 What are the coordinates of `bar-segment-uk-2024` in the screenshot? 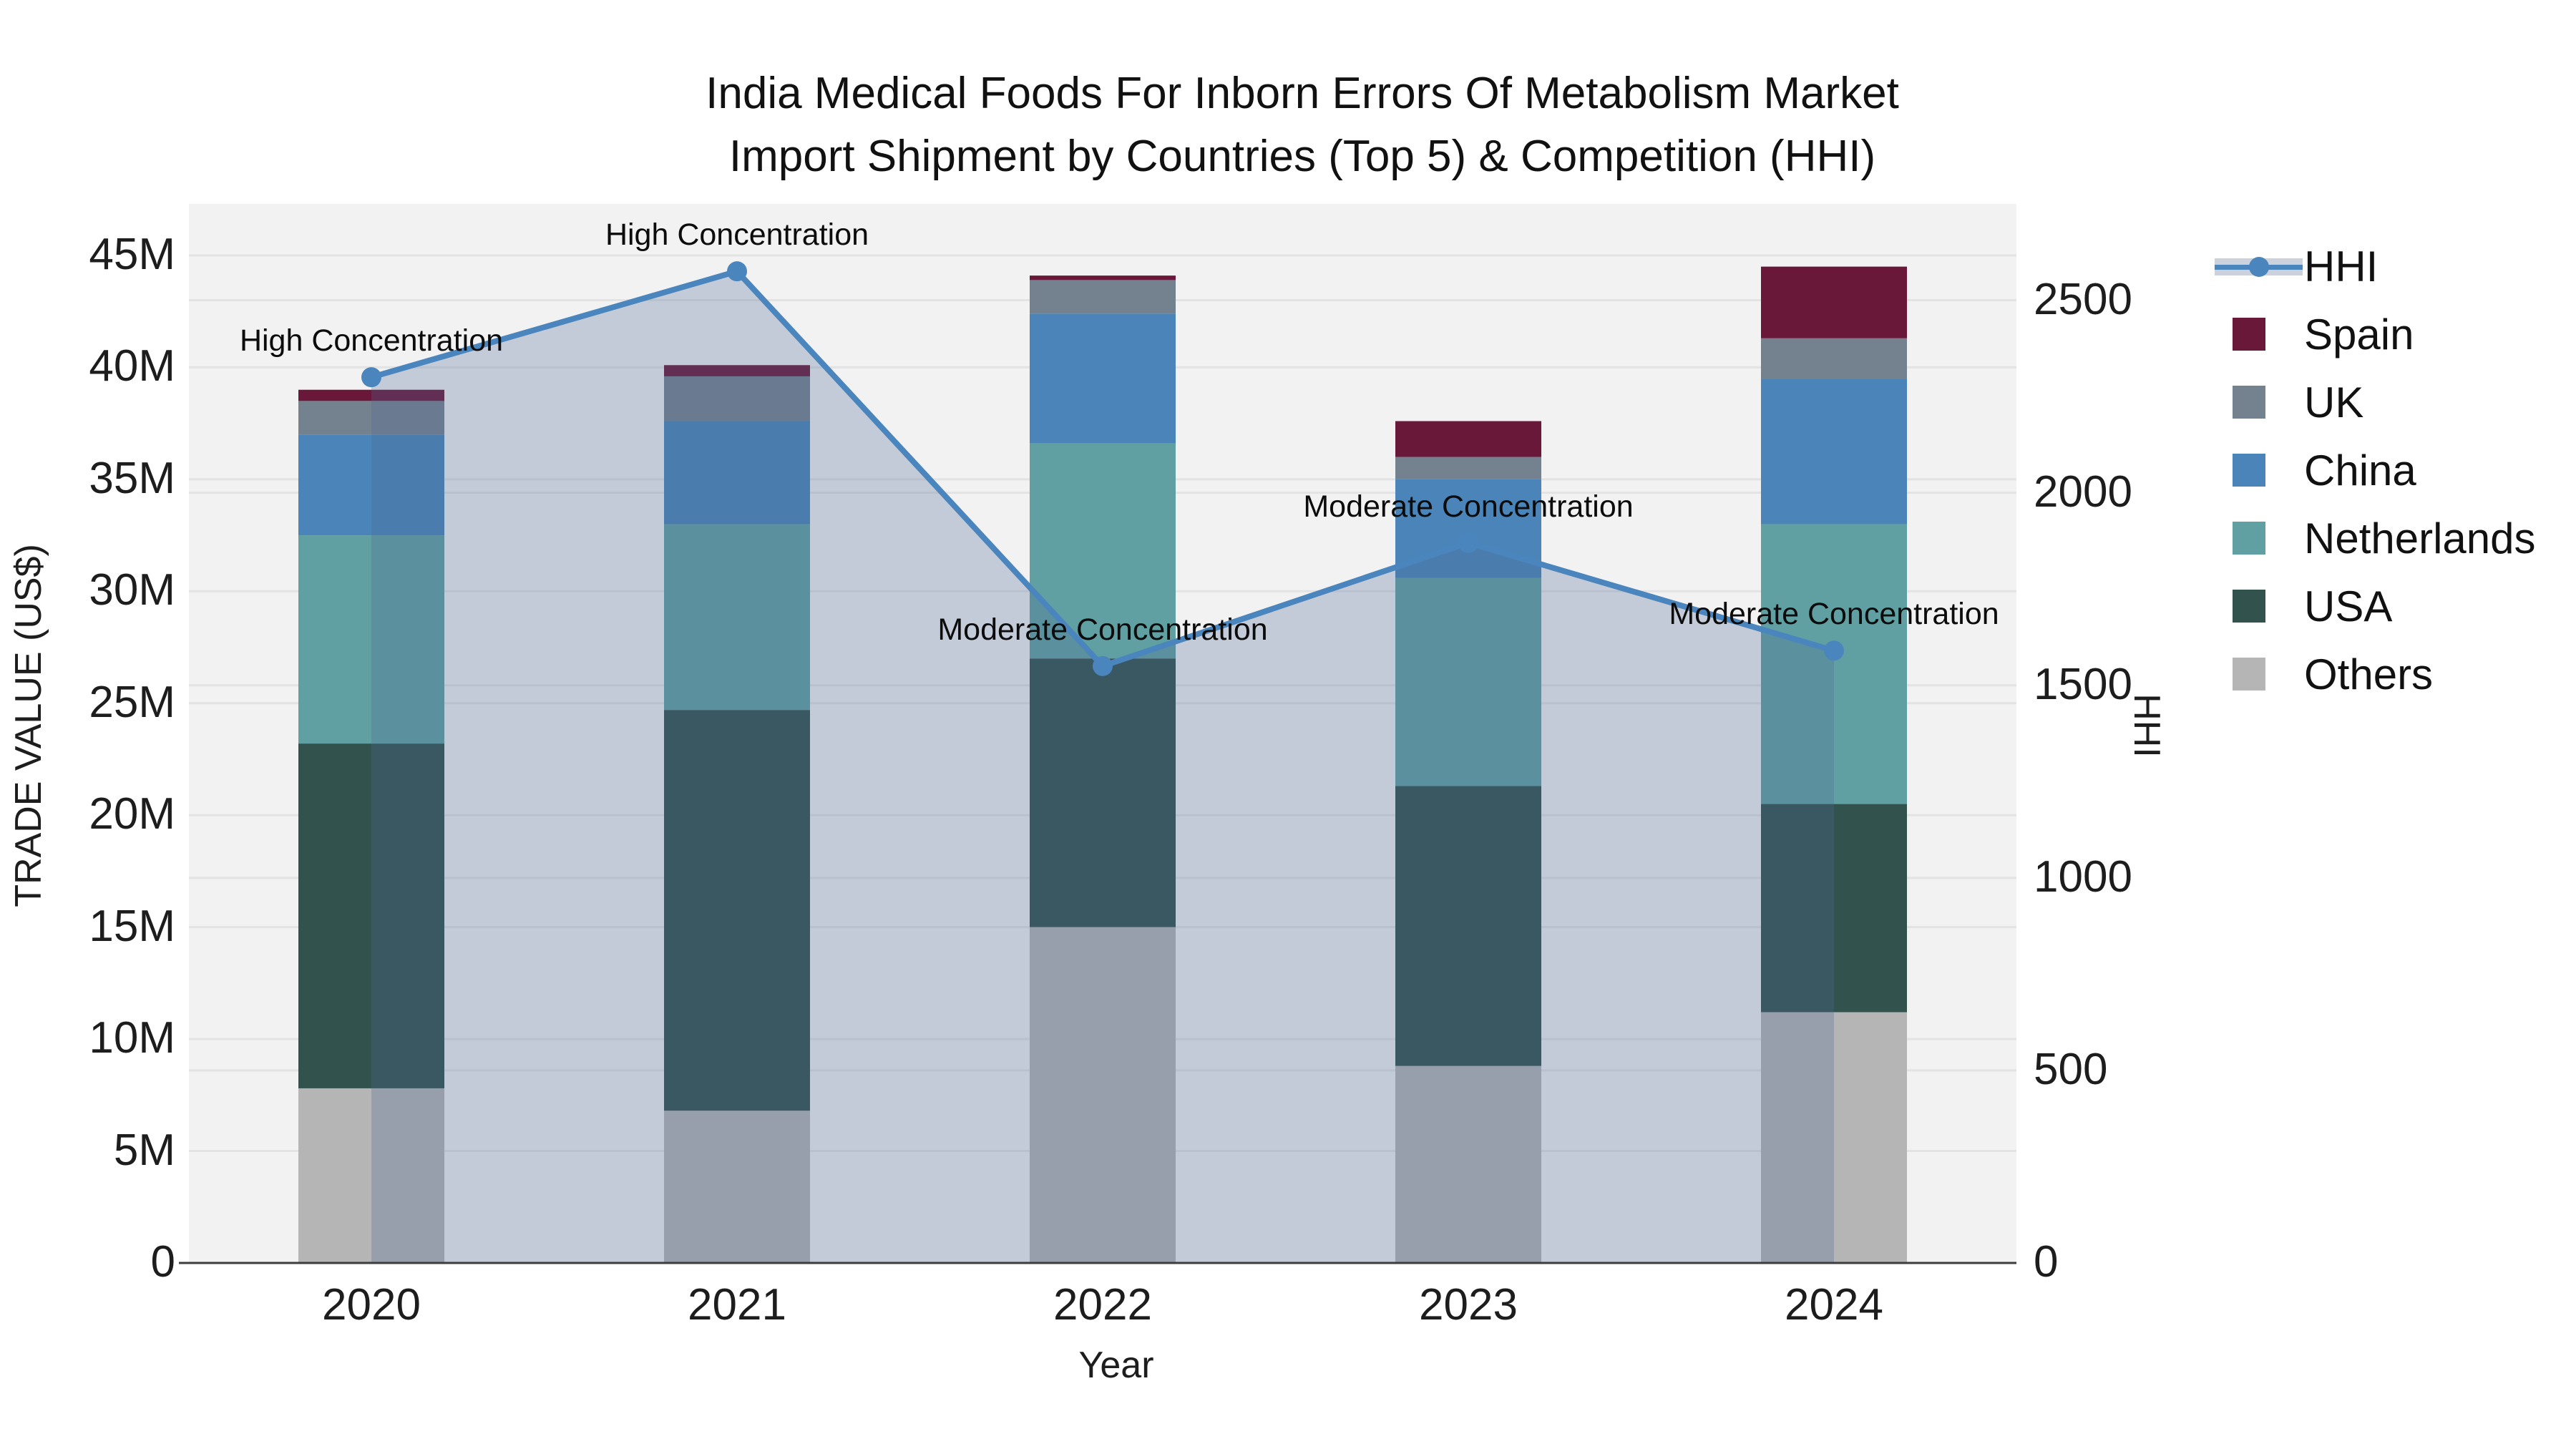 It's located at (1834, 358).